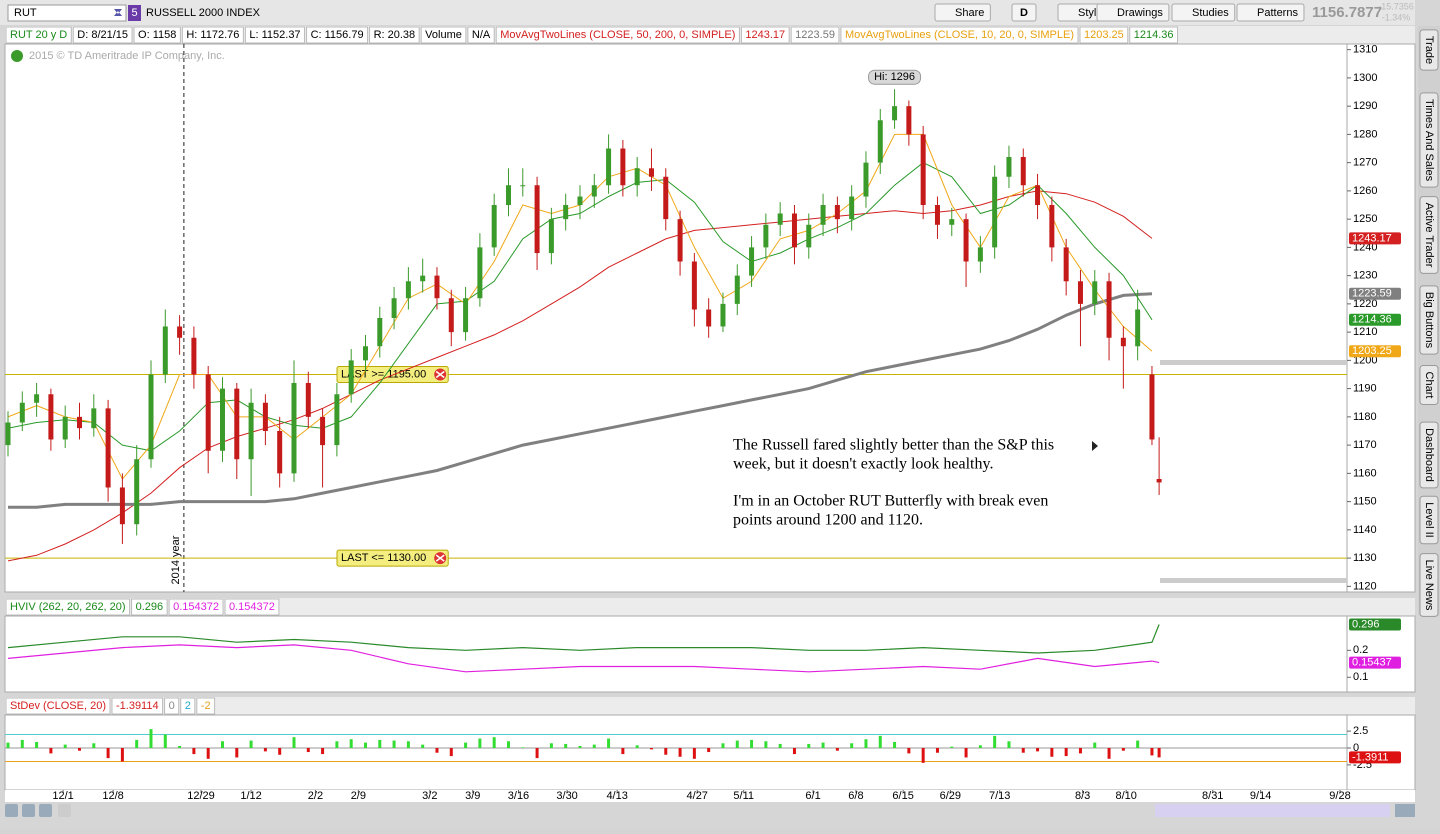 Image resolution: width=1440 pixels, height=834 pixels. I want to click on x-tick-label: 12/29, so click(201, 796).